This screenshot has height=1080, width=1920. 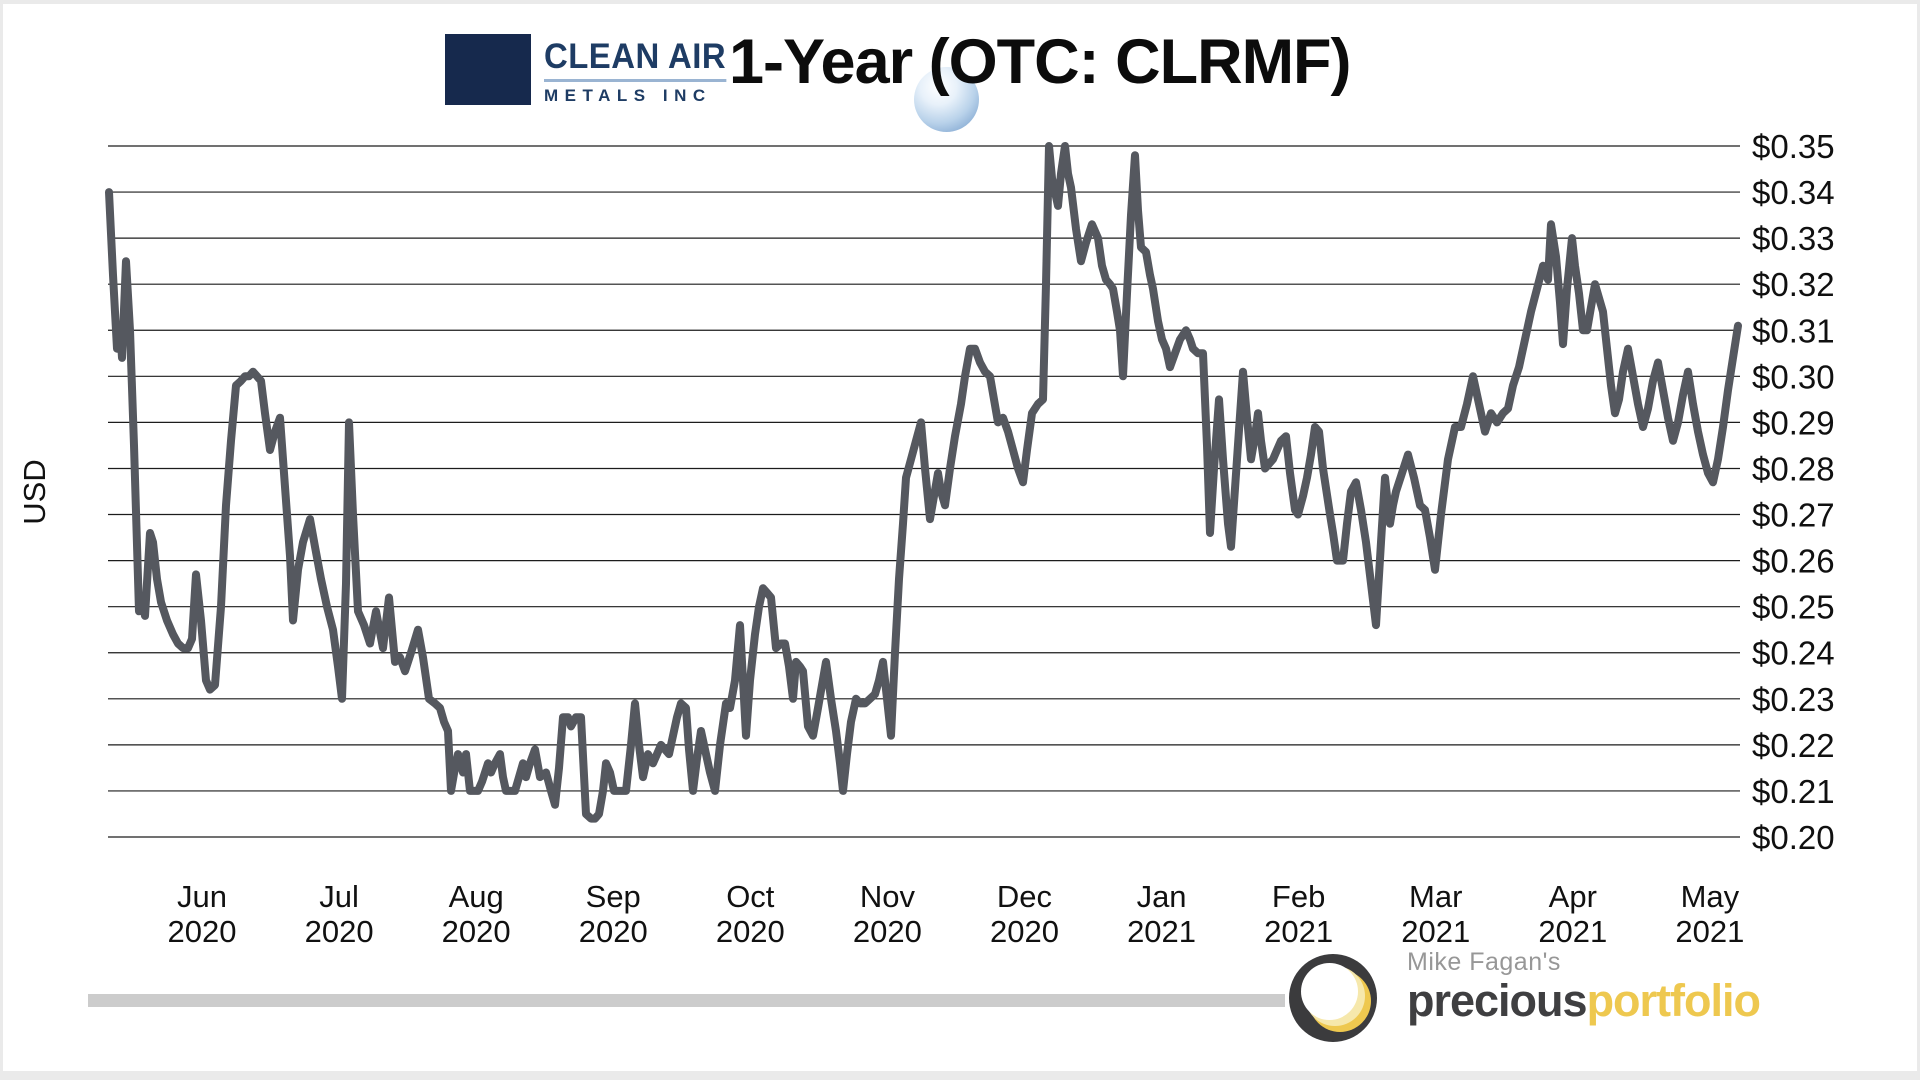 What do you see at coordinates (1673, 1000) in the screenshot?
I see `brand-part-portfolio: portfolio` at bounding box center [1673, 1000].